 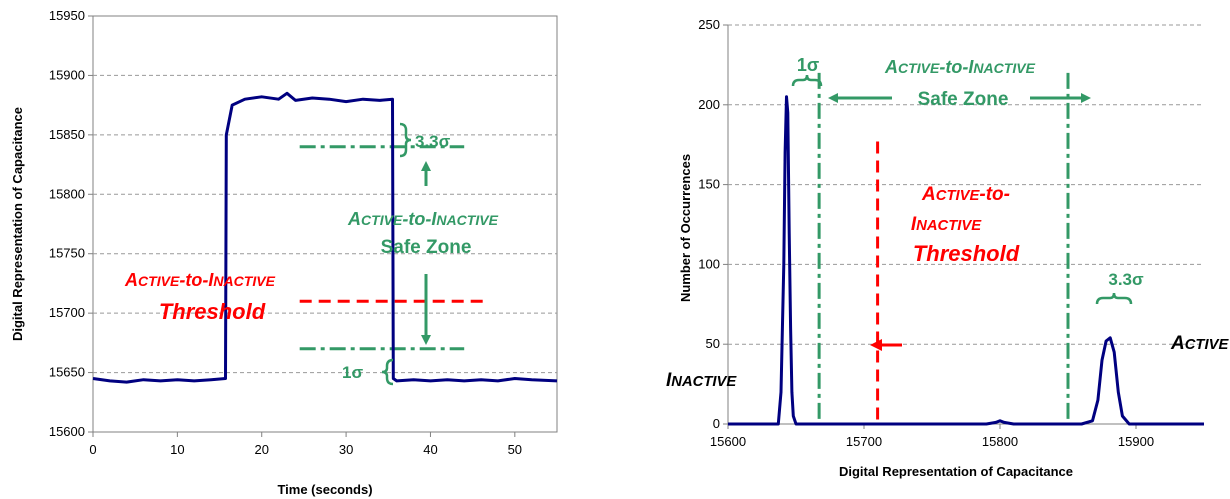 What do you see at coordinates (709, 24) in the screenshot?
I see `y-tick-label: 250` at bounding box center [709, 24].